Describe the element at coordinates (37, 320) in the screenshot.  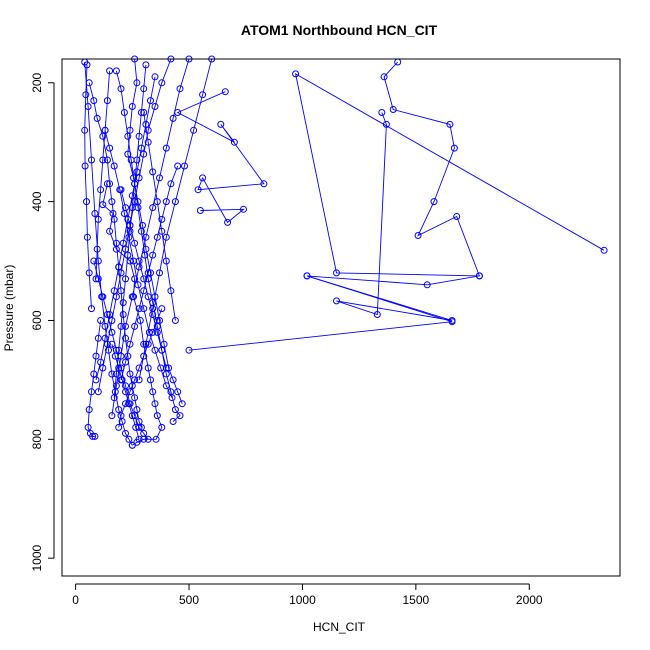
I see `y-tick-label: 600` at that location.